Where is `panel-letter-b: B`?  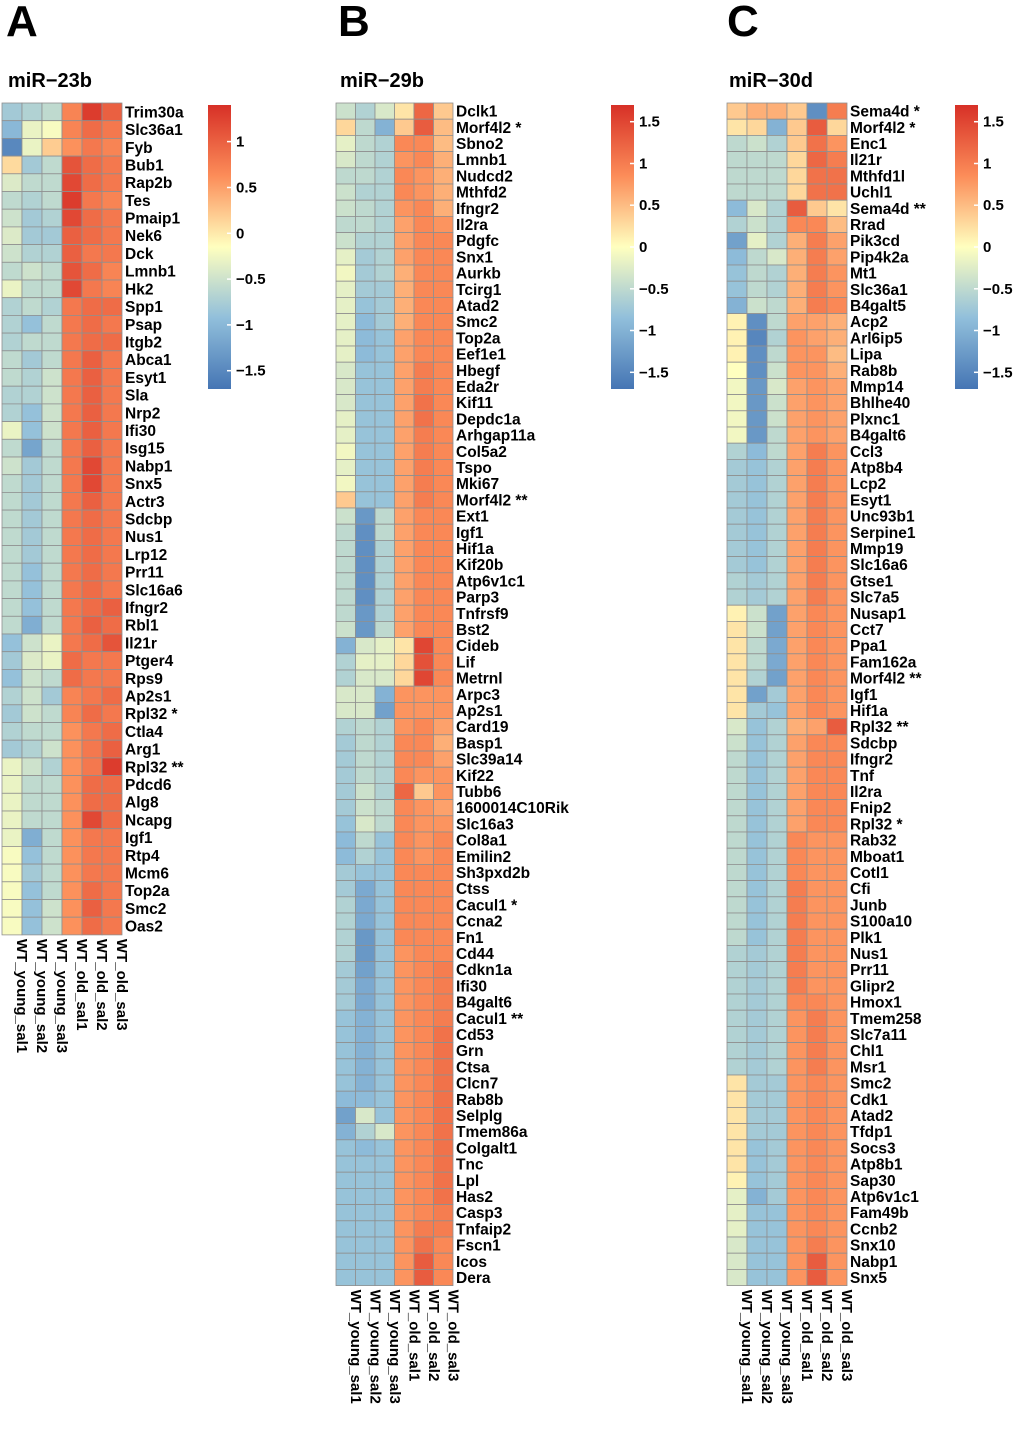
panel-letter-b: B is located at coordinates (354, 23).